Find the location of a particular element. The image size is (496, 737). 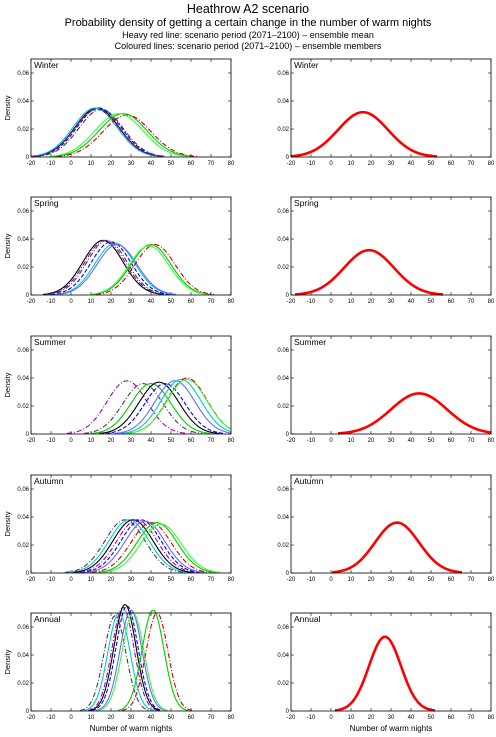

winter-mean-xtick-label: -20 is located at coordinates (291, 164).